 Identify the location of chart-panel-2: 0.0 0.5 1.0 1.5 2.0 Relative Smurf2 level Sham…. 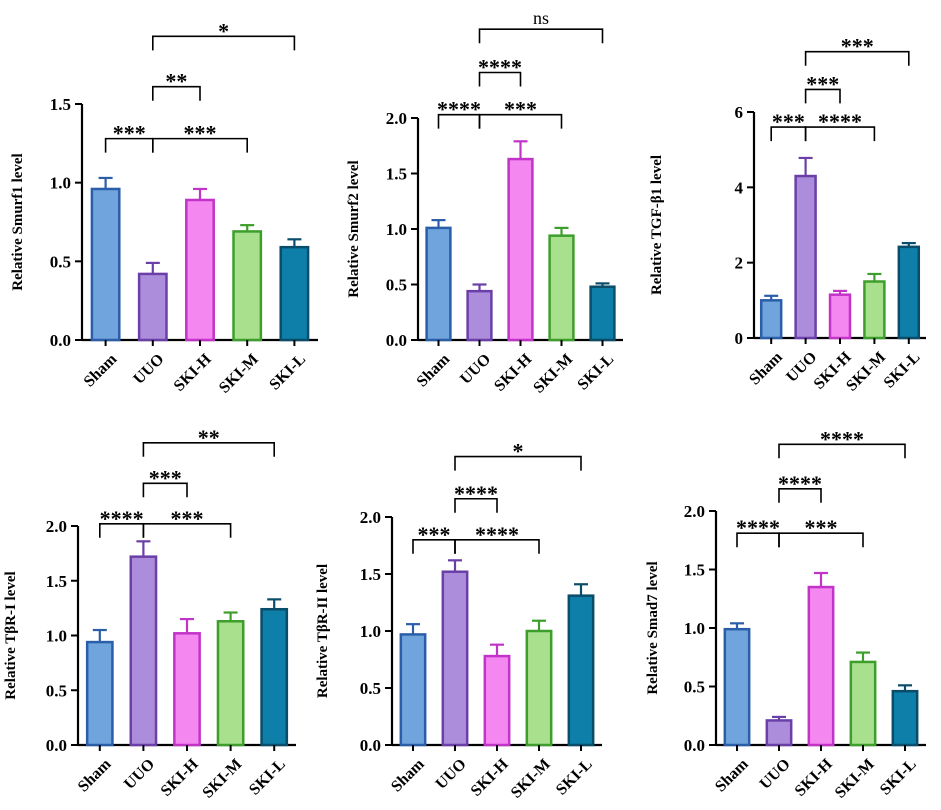
(484, 202).